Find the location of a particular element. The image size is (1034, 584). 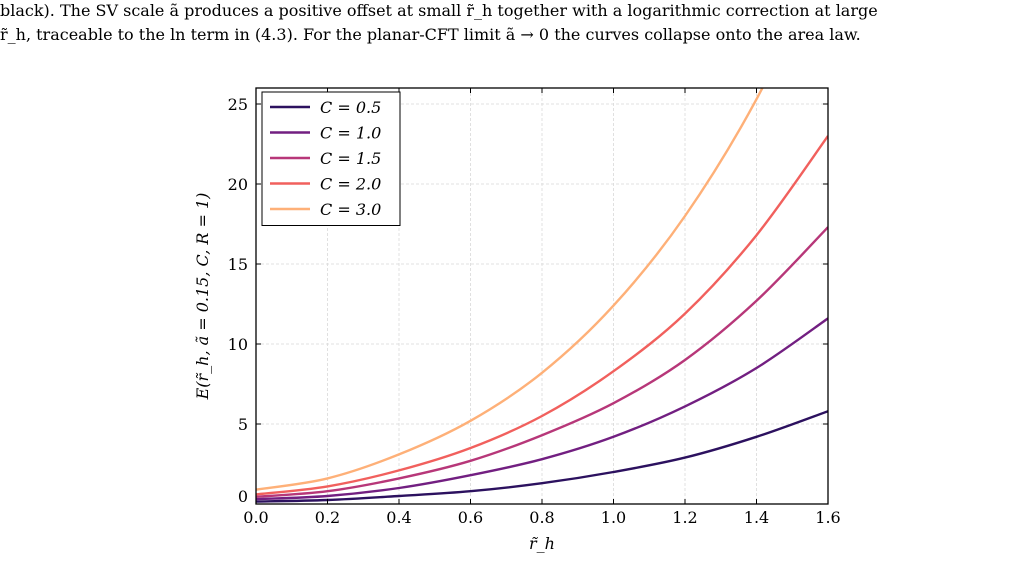

y-tick-label: 20 is located at coordinates (238, 184).